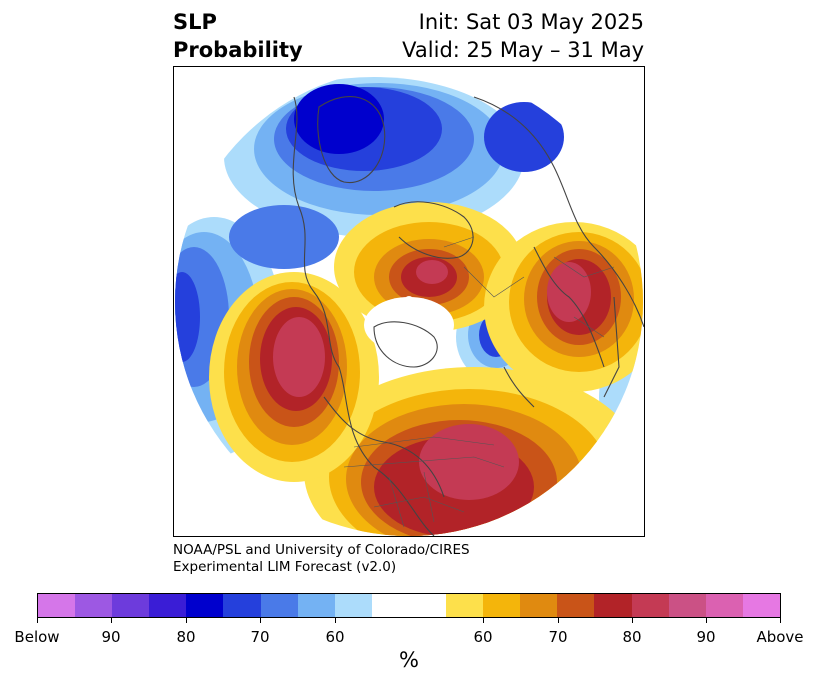 The height and width of the screenshot is (686, 819). What do you see at coordinates (186, 620) in the screenshot?
I see `tick-mark-b80` at bounding box center [186, 620].